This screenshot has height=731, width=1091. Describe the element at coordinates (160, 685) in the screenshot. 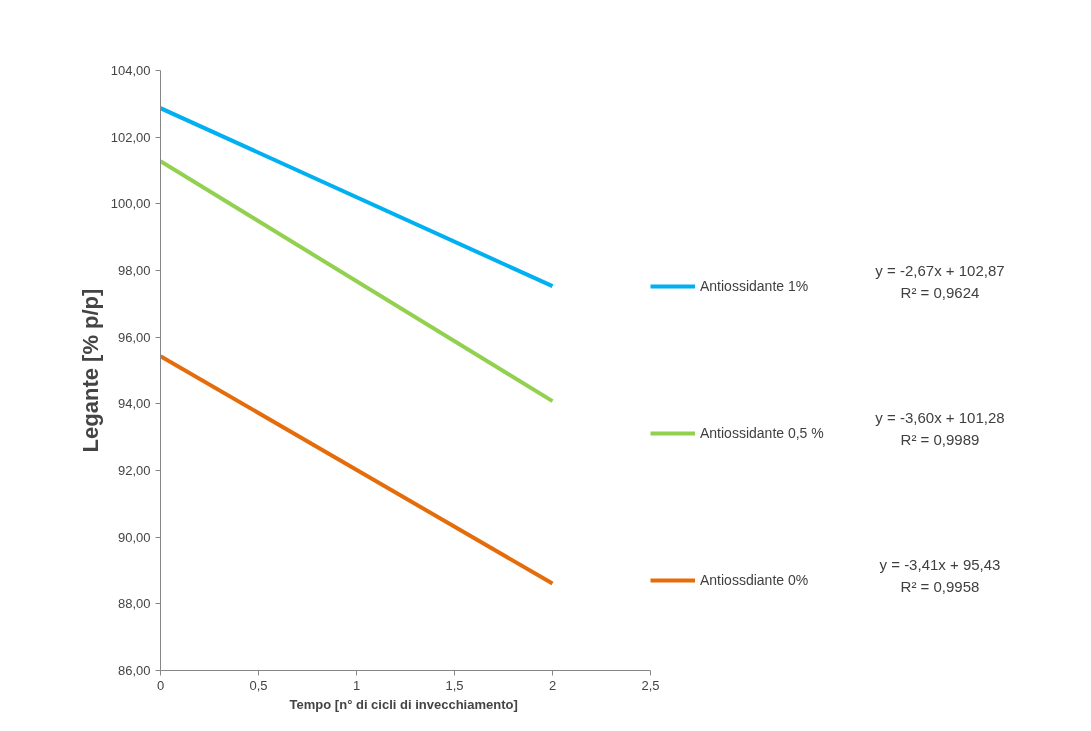

I see `x-tick-label: 0` at that location.